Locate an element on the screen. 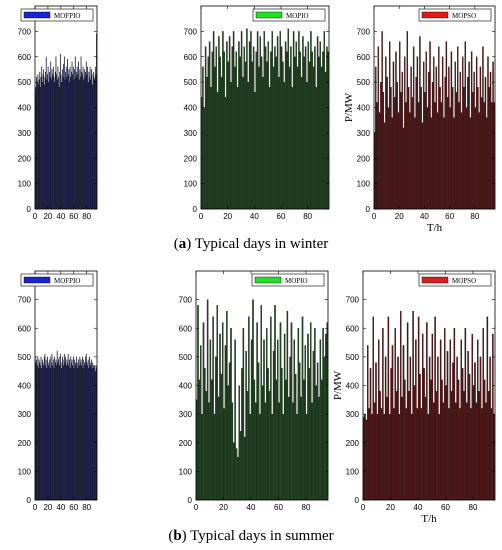 This screenshot has height=550, width=502. y-tick-label: 600 is located at coordinates (25, 57).